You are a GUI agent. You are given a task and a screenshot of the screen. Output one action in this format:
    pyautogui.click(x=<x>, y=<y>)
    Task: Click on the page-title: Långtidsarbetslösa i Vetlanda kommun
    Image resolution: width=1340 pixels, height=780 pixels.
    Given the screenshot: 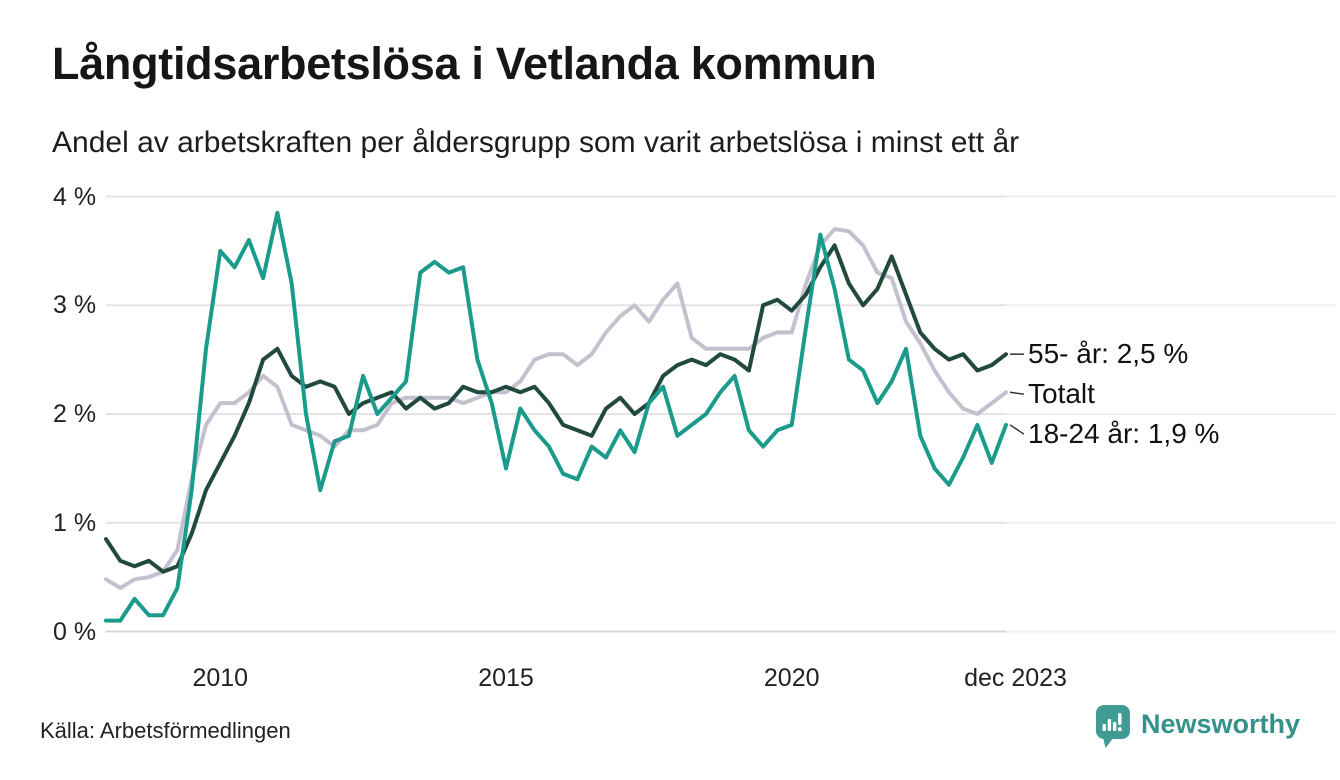 What is the action you would take?
    pyautogui.click(x=464, y=63)
    